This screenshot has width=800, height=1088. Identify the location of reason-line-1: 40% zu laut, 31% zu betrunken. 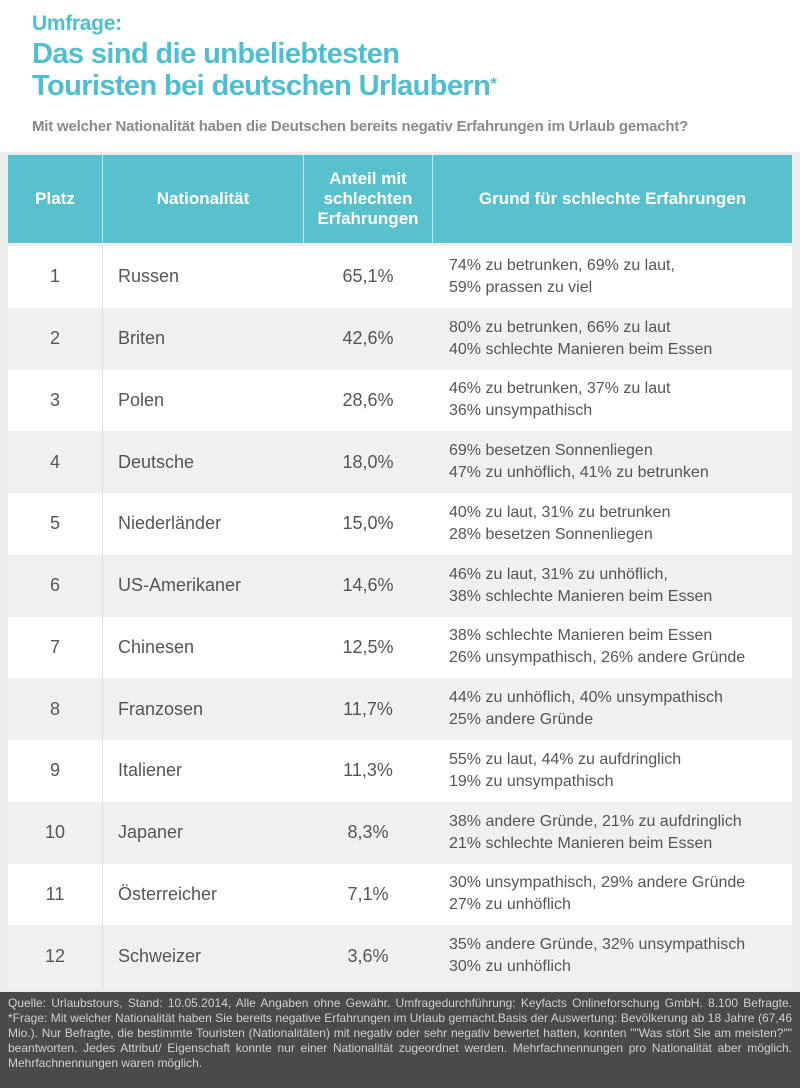
(560, 512).